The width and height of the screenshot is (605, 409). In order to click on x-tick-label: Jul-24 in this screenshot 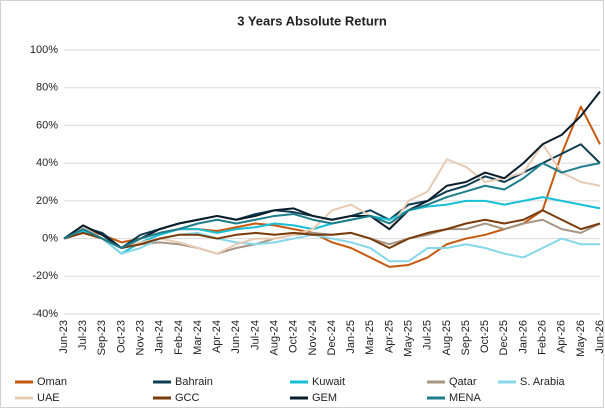, I will do `click(255, 335)`.